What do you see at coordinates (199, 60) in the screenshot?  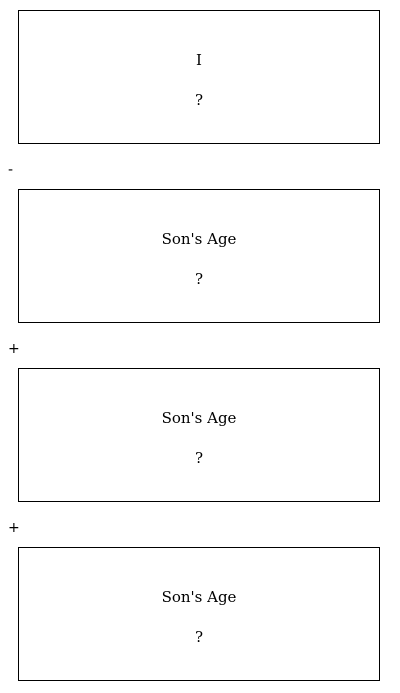 I see `term-label: I` at bounding box center [199, 60].